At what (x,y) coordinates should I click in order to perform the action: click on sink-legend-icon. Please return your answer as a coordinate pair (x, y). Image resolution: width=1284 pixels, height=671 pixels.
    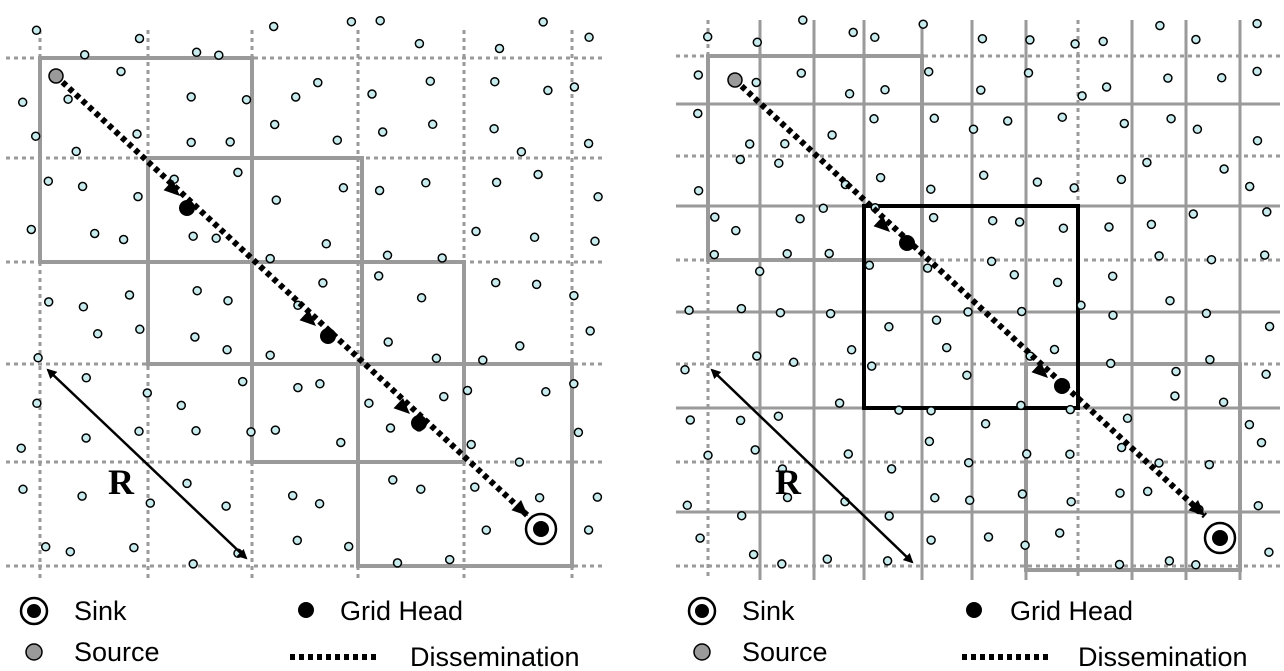
    Looking at the image, I should click on (34, 611).